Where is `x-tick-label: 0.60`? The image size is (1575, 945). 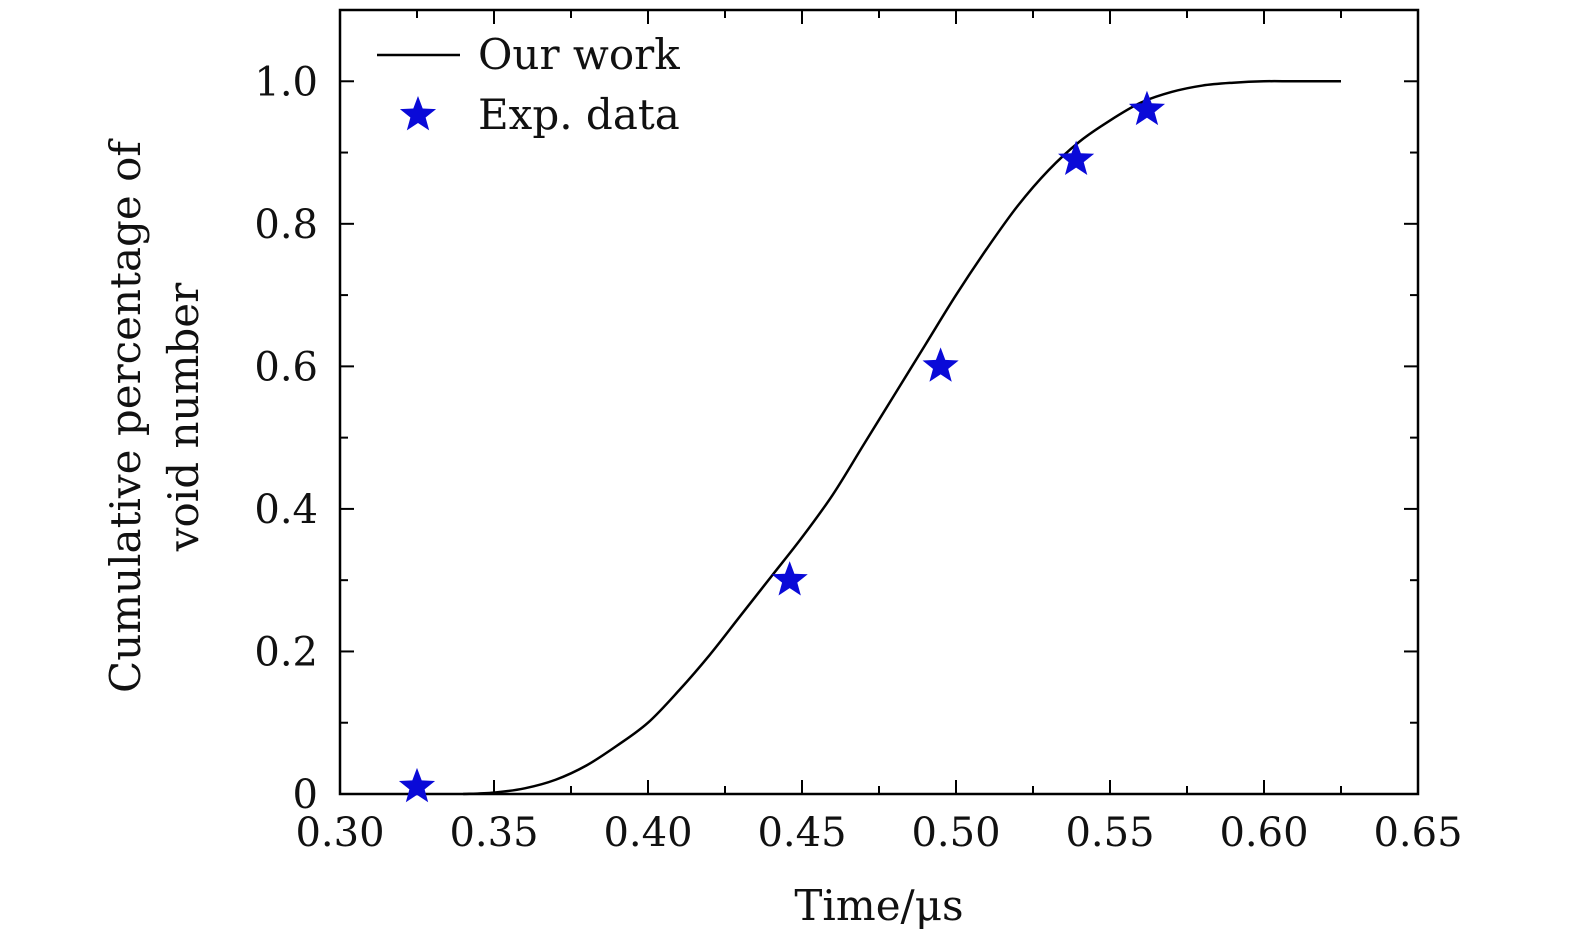 x-tick-label: 0.60 is located at coordinates (1263, 833).